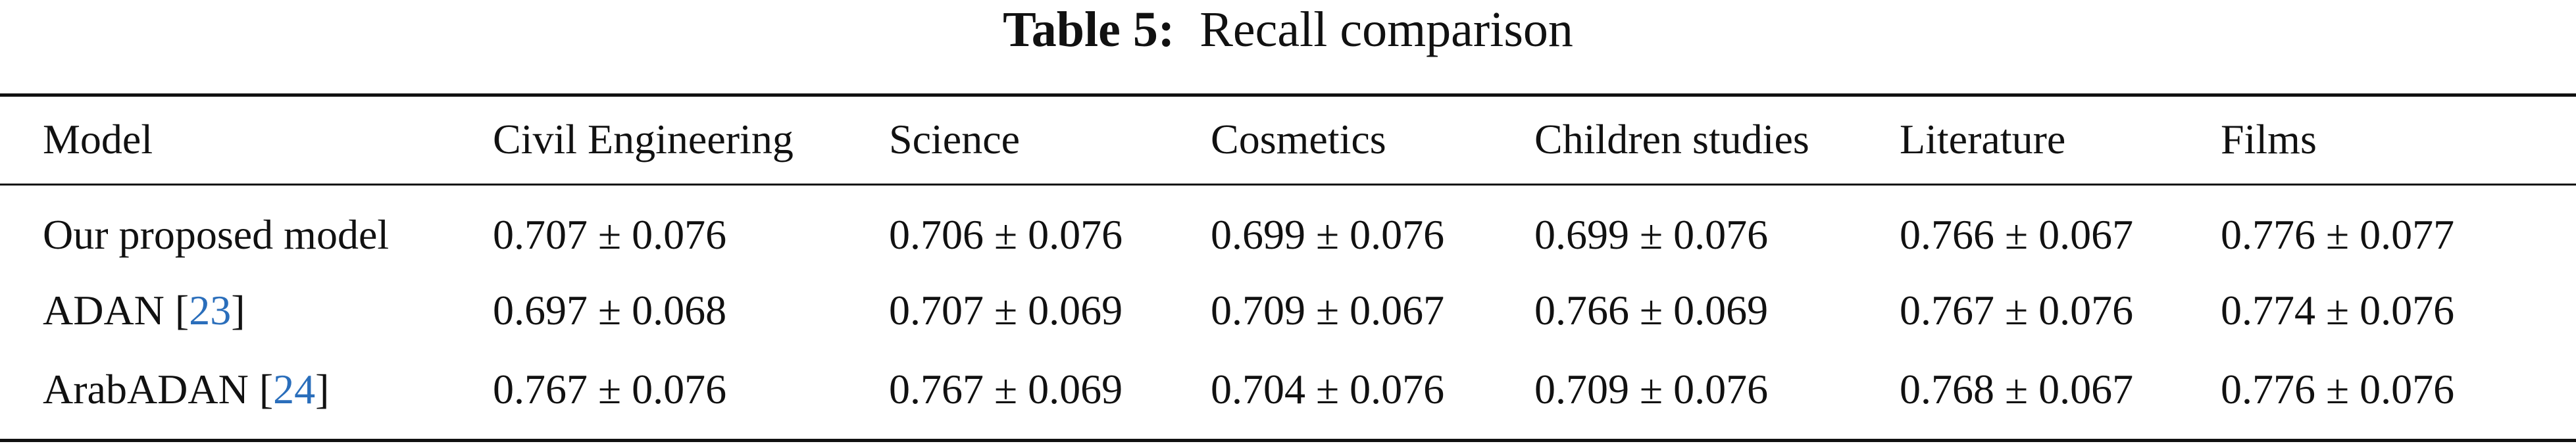 This screenshot has height=448, width=2576. What do you see at coordinates (1651, 389) in the screenshot?
I see `value-cell: 0.709 ± 0.076` at bounding box center [1651, 389].